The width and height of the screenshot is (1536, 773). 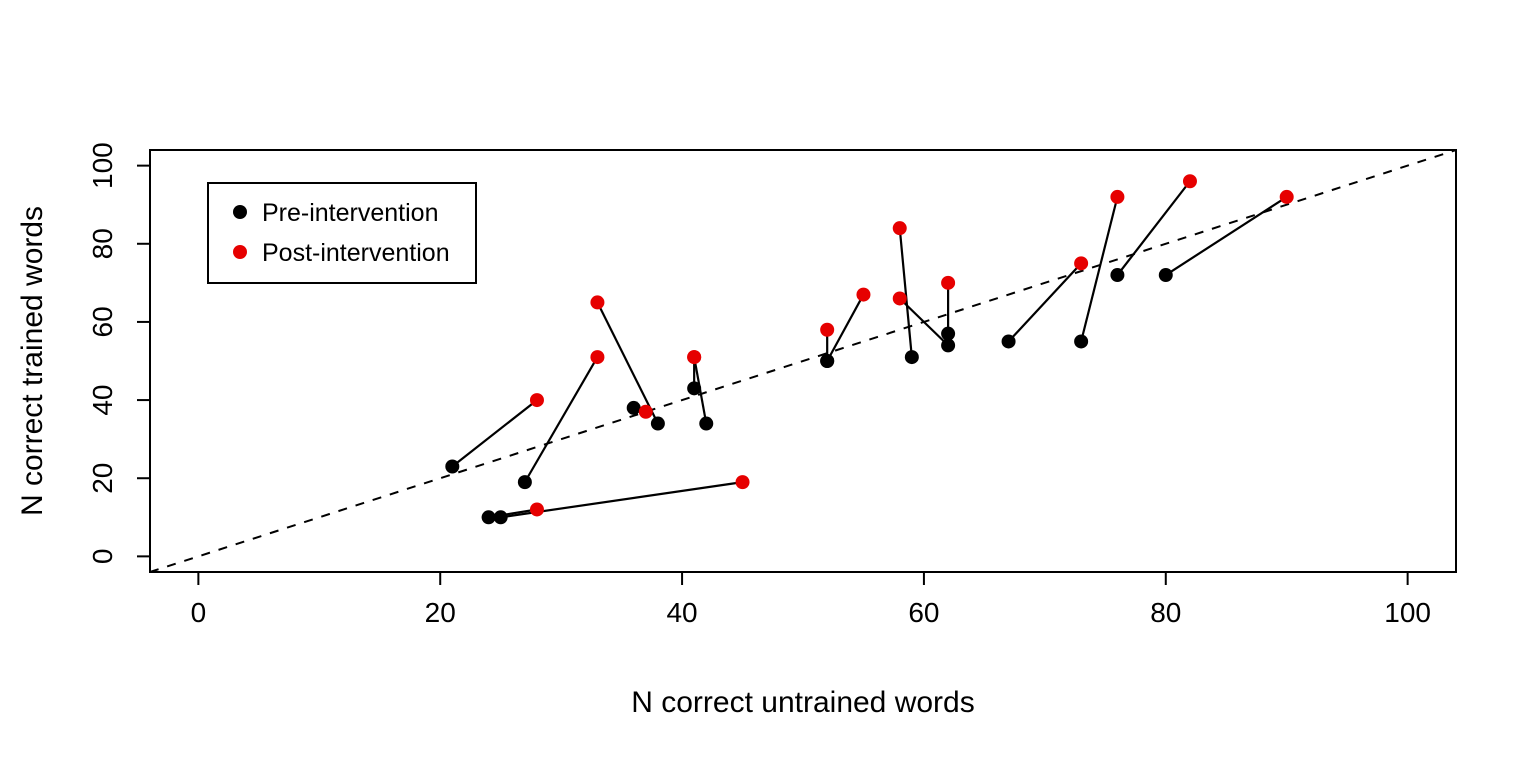 What do you see at coordinates (102, 478) in the screenshot?
I see `y-tick-label: 20` at bounding box center [102, 478].